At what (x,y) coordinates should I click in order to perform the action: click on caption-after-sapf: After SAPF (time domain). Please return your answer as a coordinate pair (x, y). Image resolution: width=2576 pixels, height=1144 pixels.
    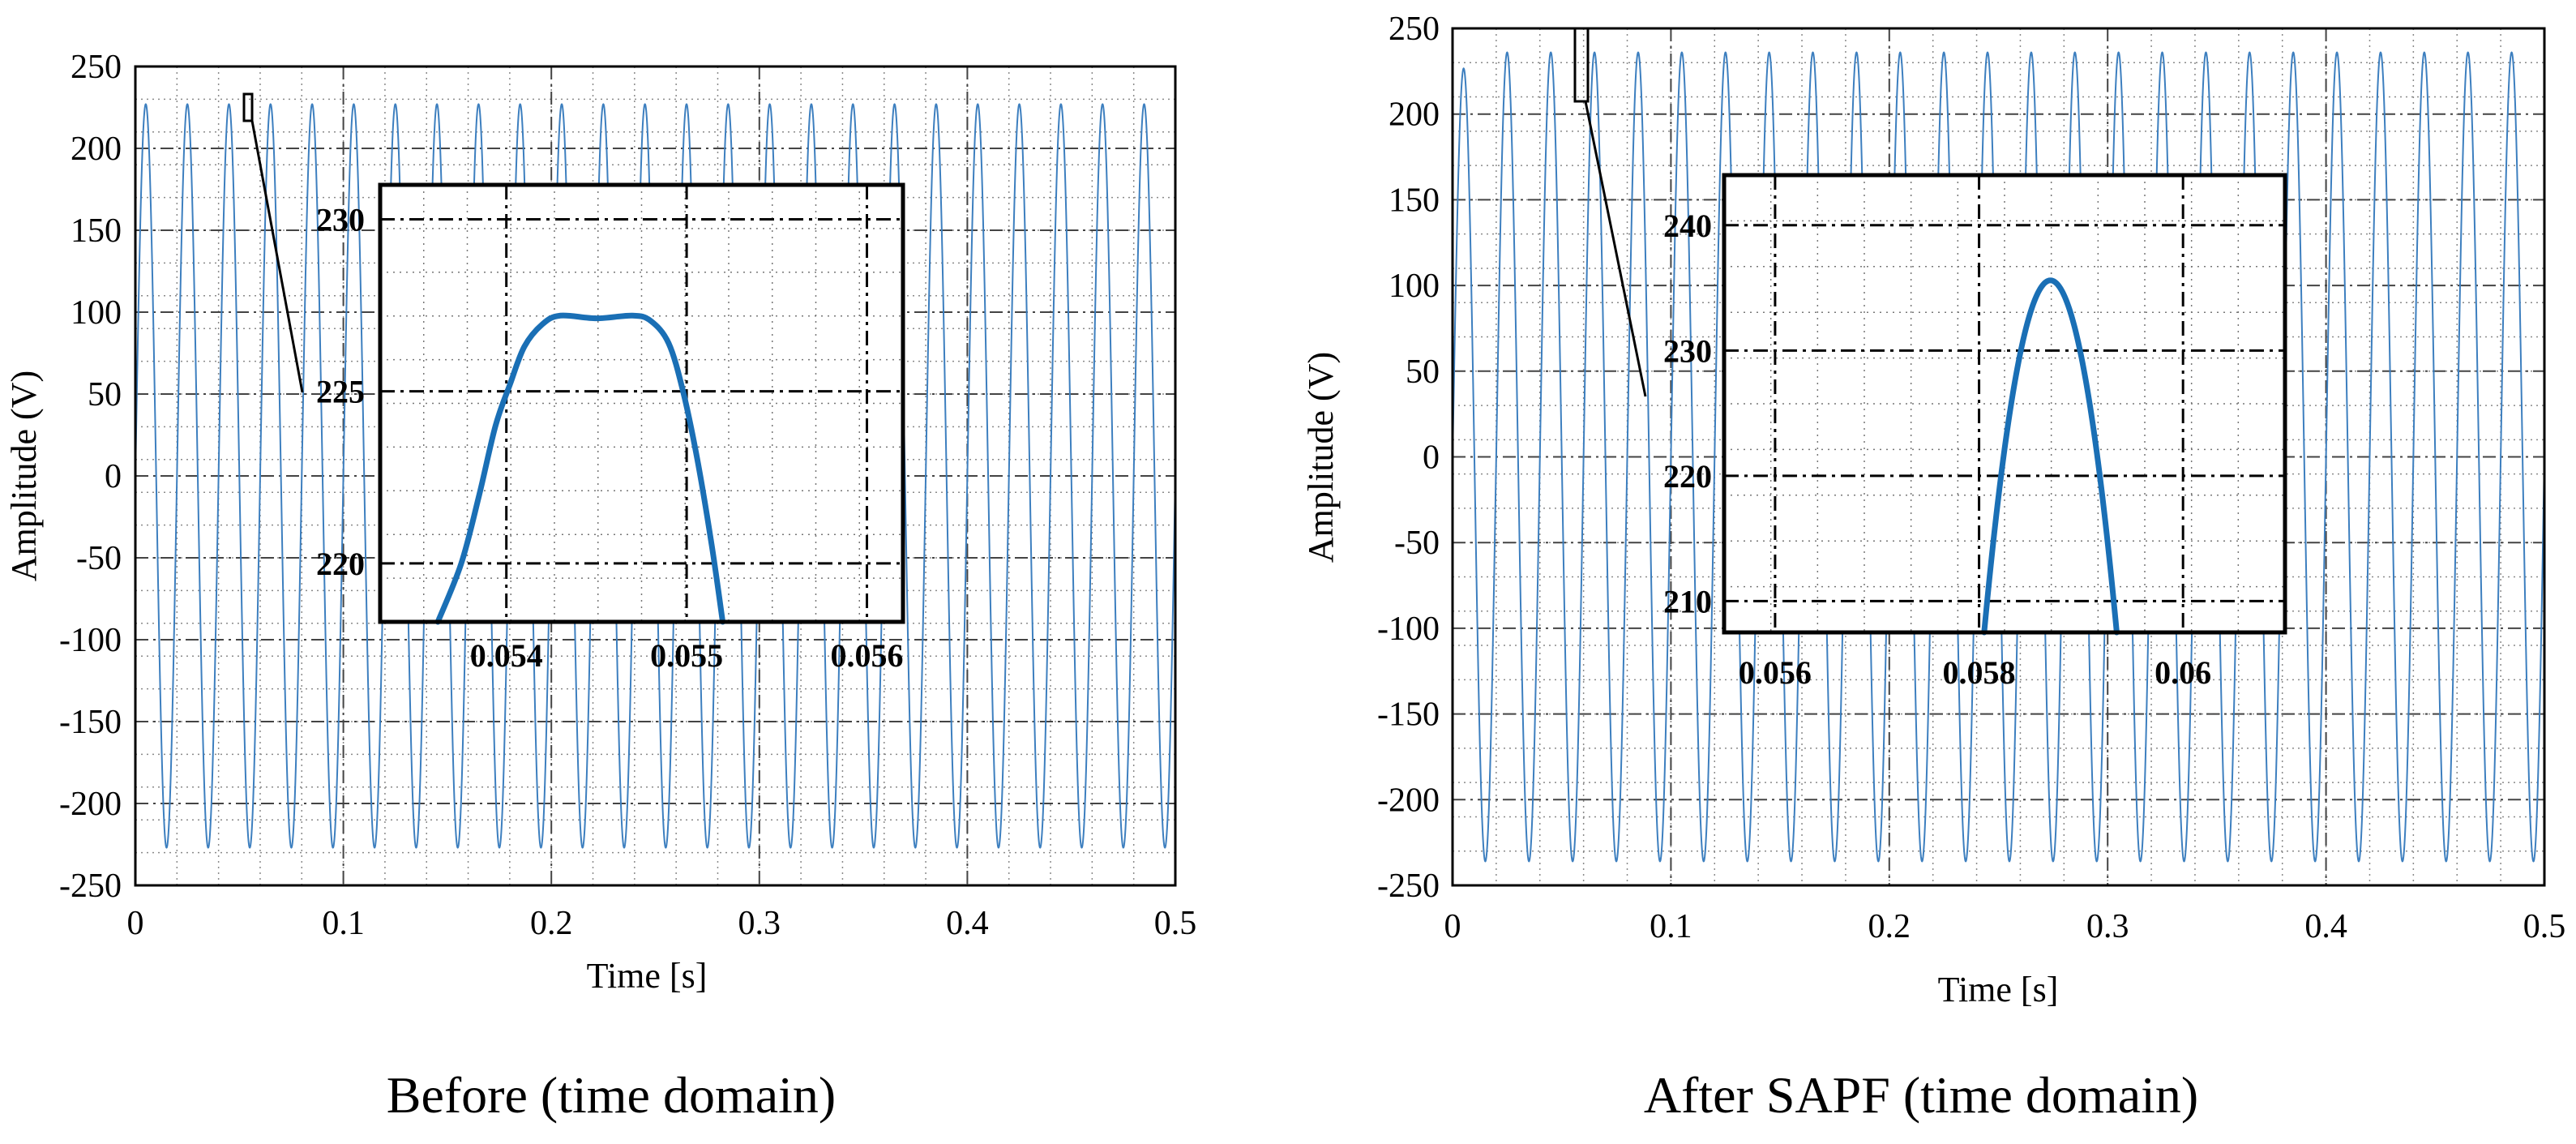
    Looking at the image, I should click on (1921, 1095).